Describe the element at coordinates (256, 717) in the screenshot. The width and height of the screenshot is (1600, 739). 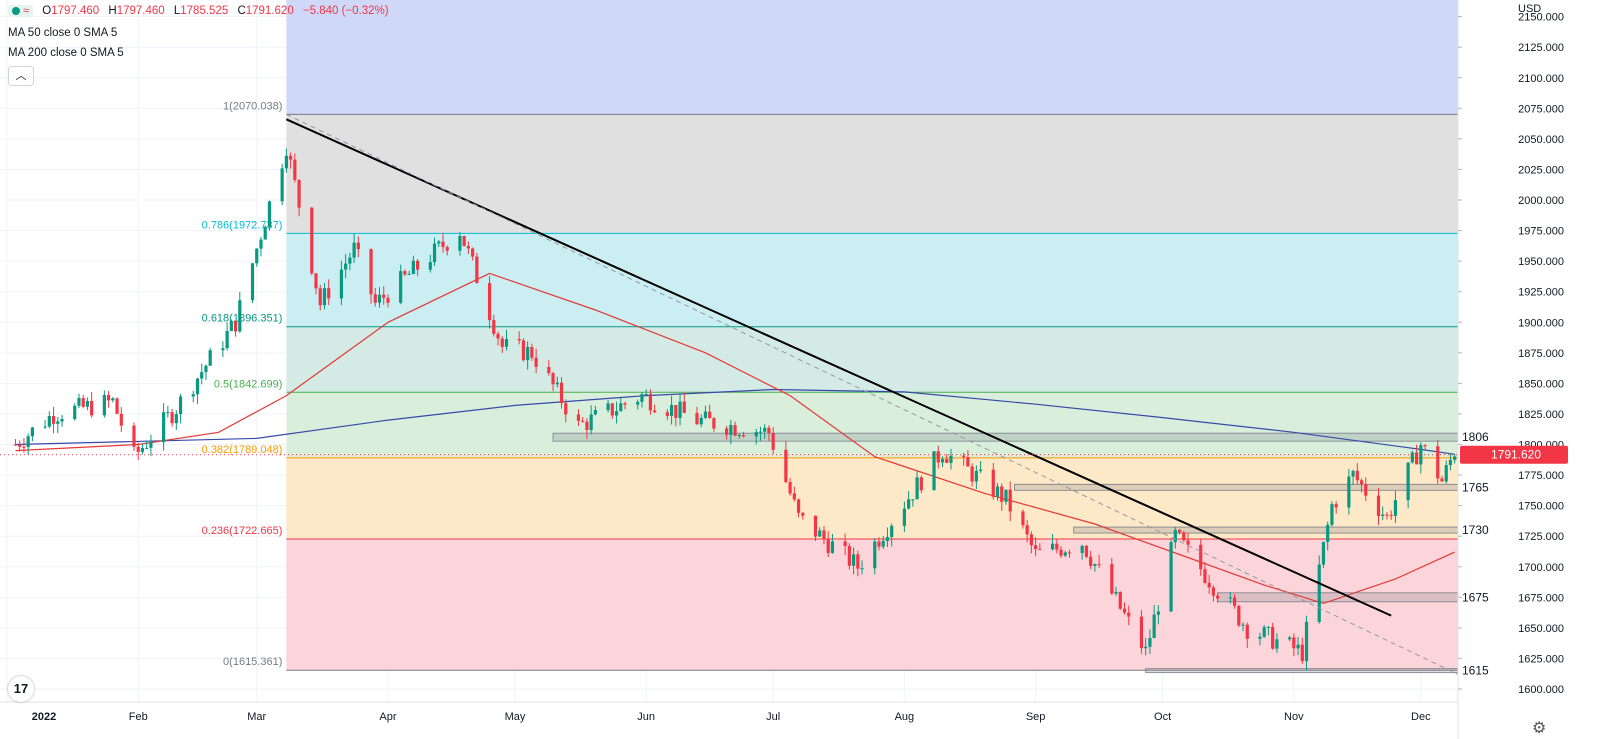
I see `x-tick-label: Mar` at that location.